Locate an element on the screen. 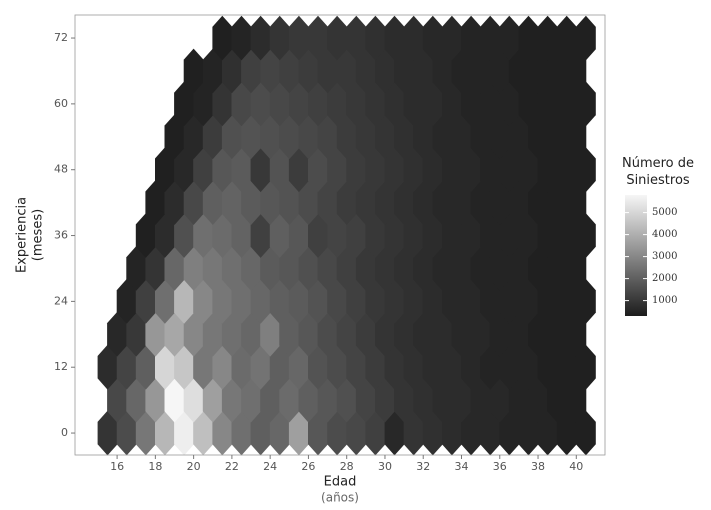 The width and height of the screenshot is (711, 510). y-tick-label: 0 is located at coordinates (64, 432).